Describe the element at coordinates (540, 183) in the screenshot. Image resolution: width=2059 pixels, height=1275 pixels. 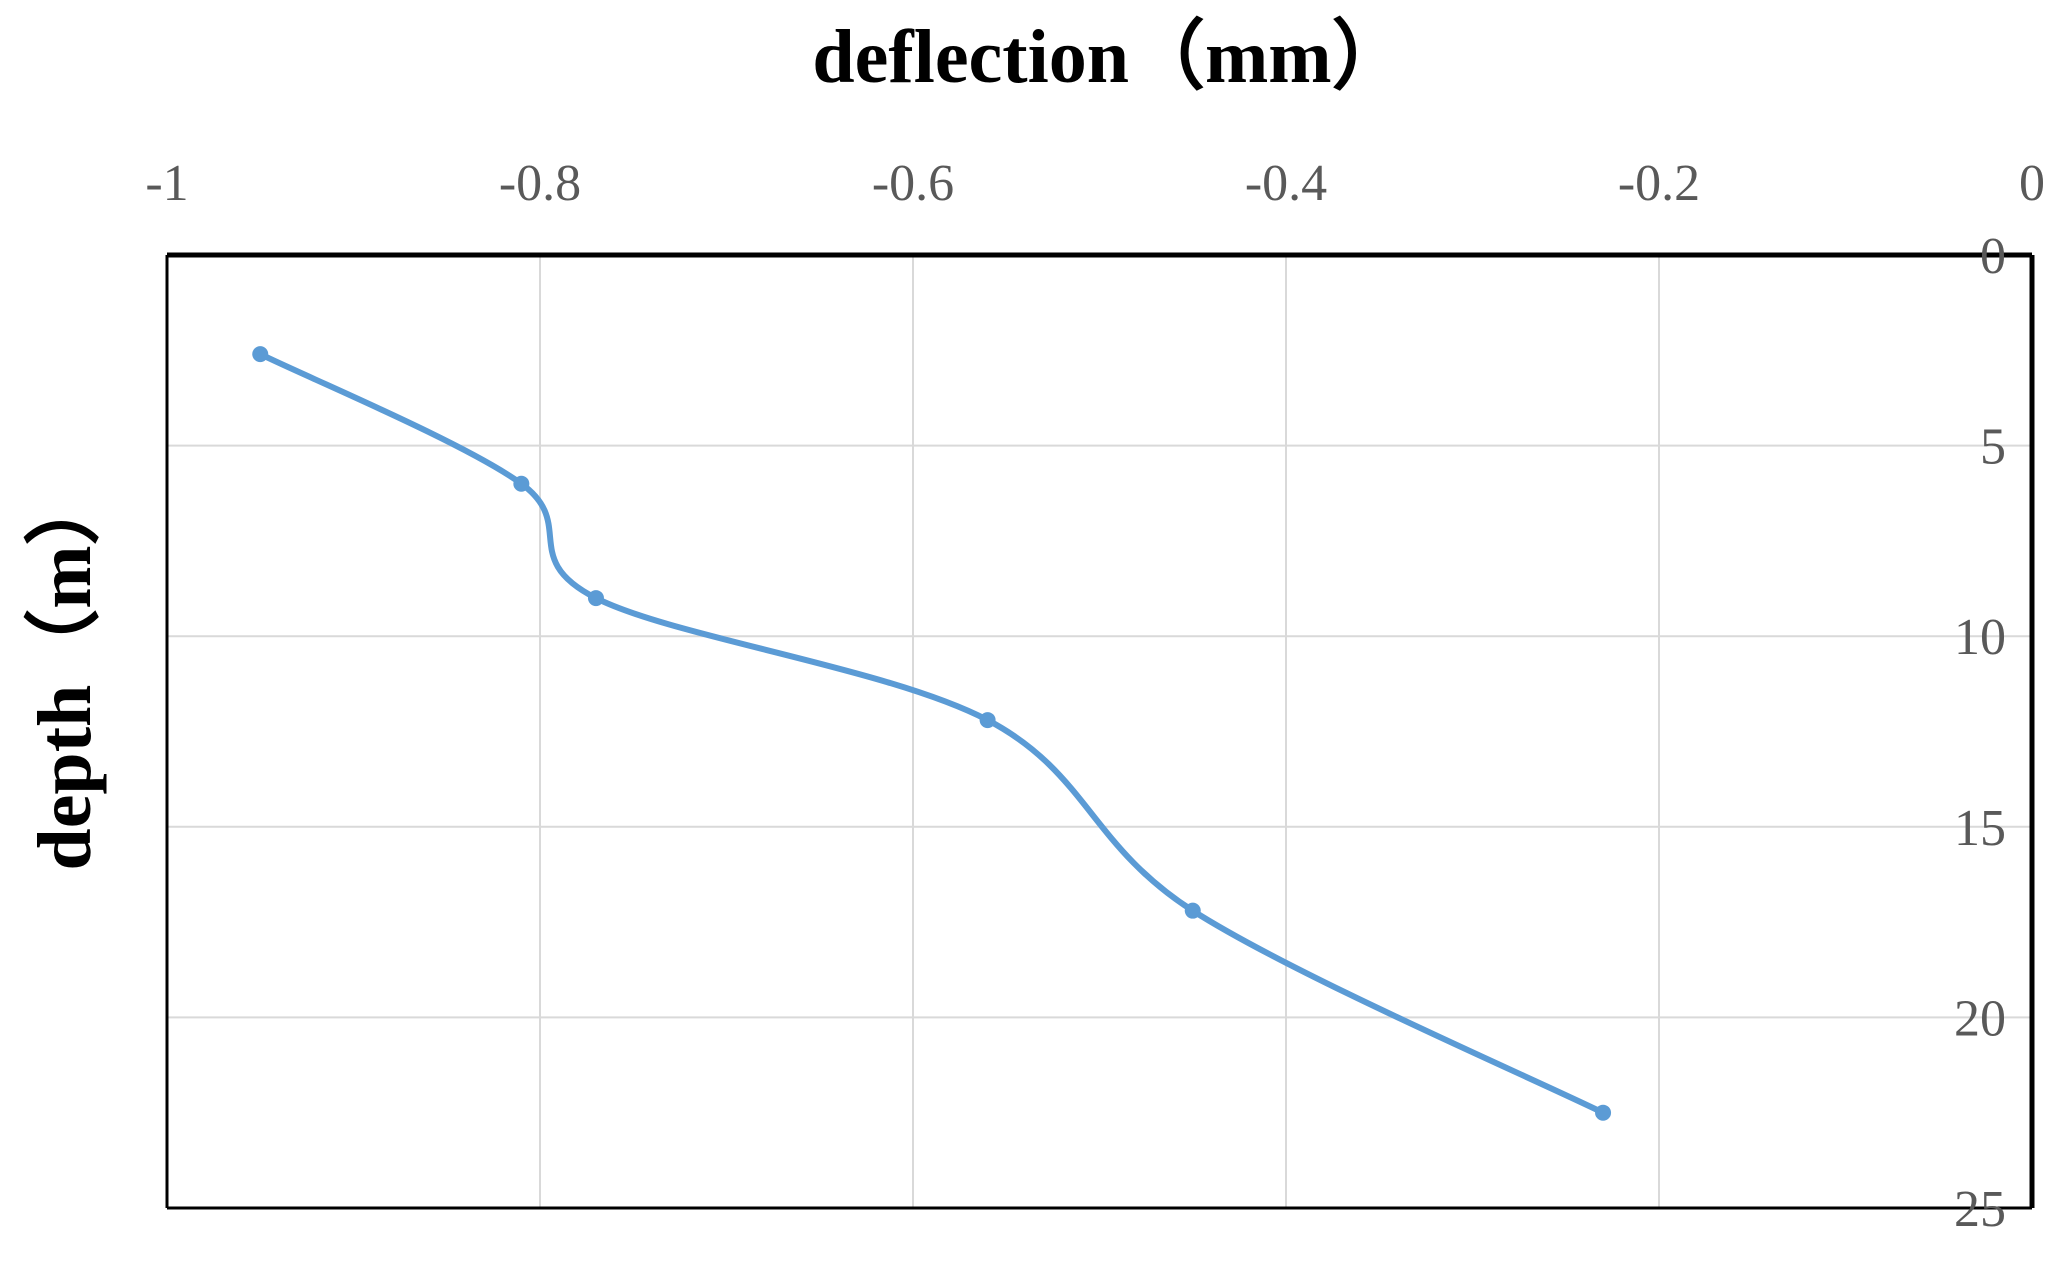
I see `x-tick-label: -0.8` at that location.